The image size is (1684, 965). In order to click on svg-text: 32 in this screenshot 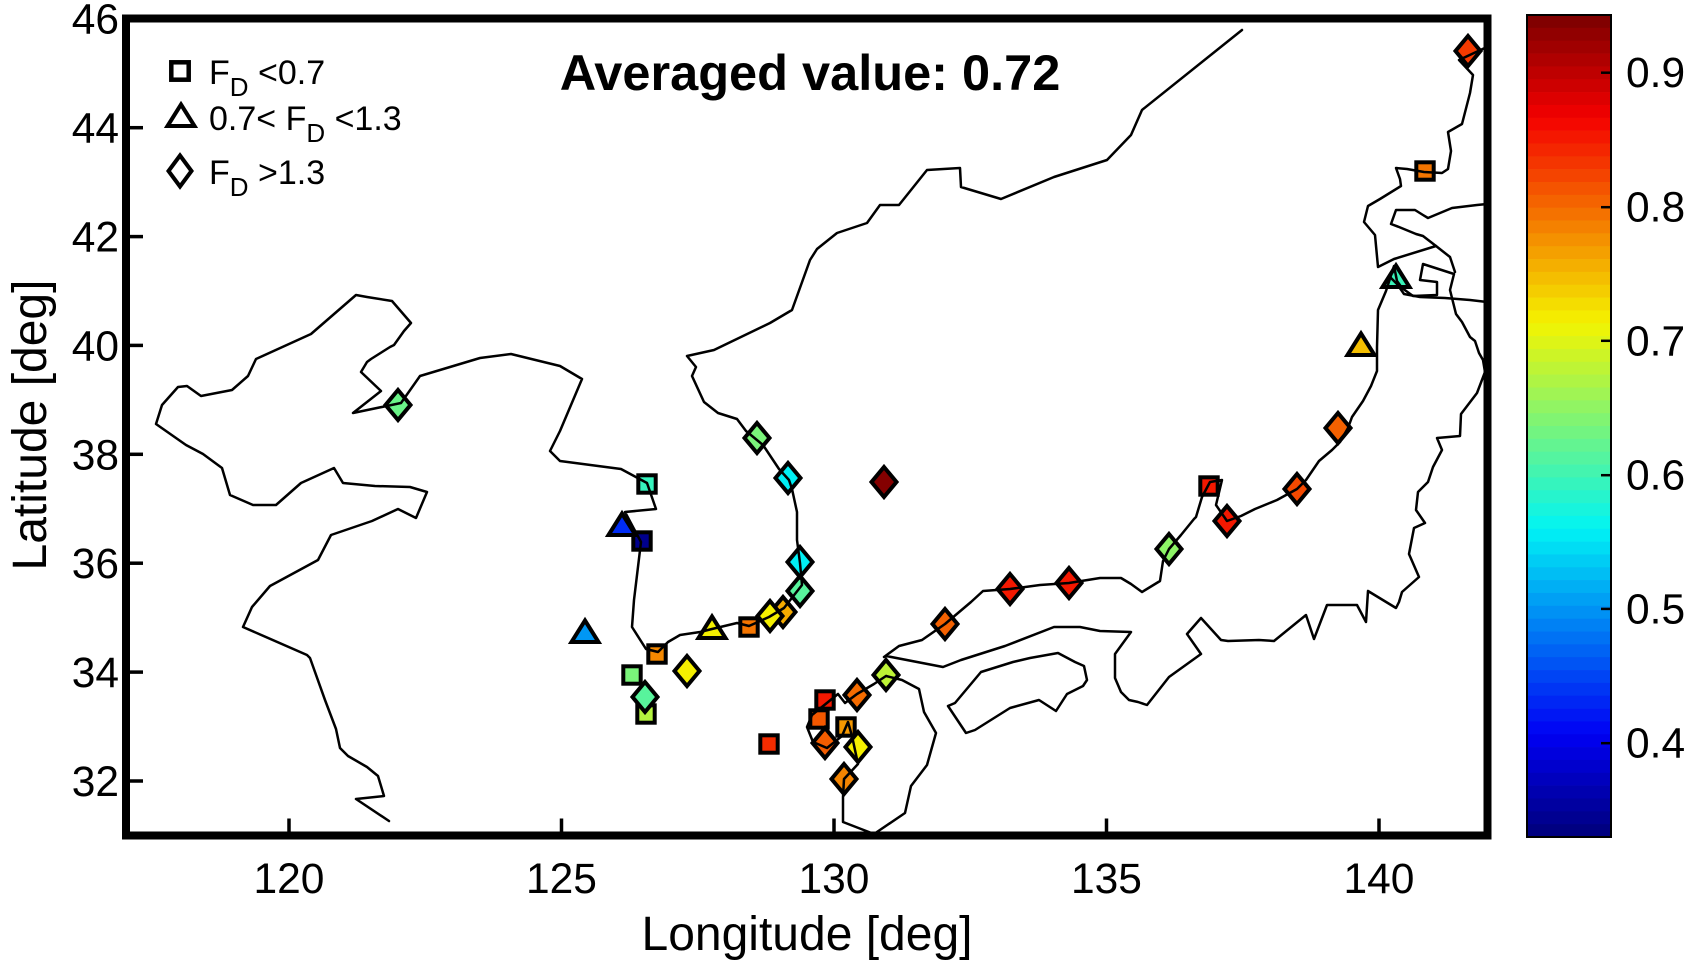, I will do `click(95, 782)`.